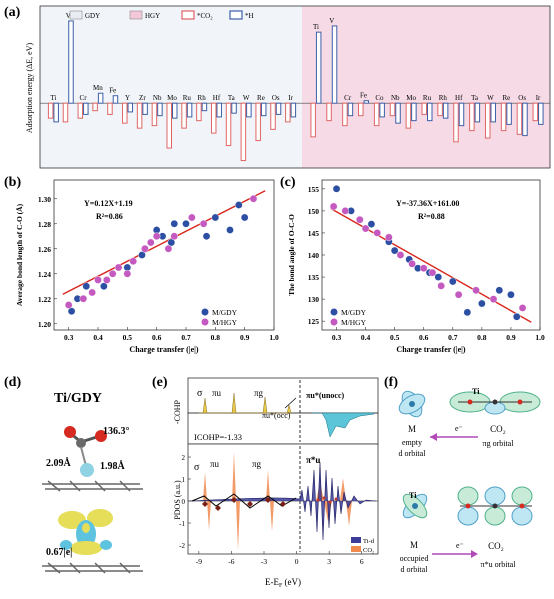 This screenshot has width=554, height=599. I want to click on element-label-hgy-nb: Nb, so click(395, 98).